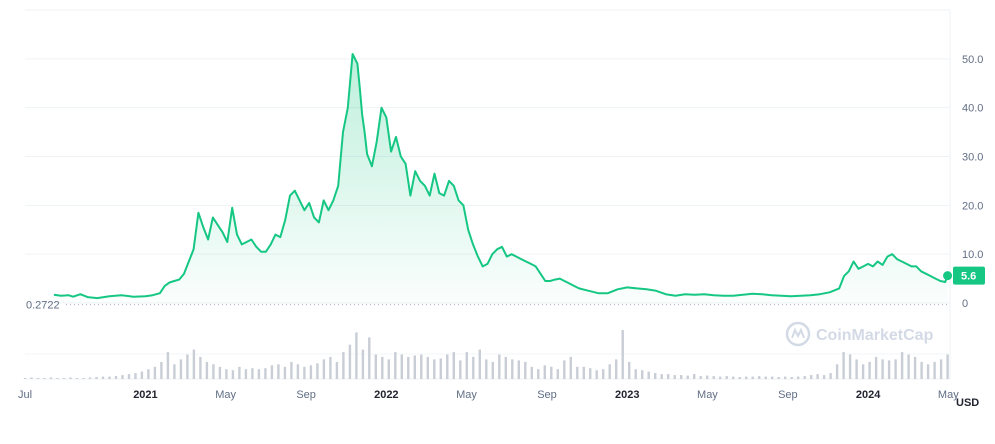 The image size is (995, 444). I want to click on volume-bars, so click(486, 355).